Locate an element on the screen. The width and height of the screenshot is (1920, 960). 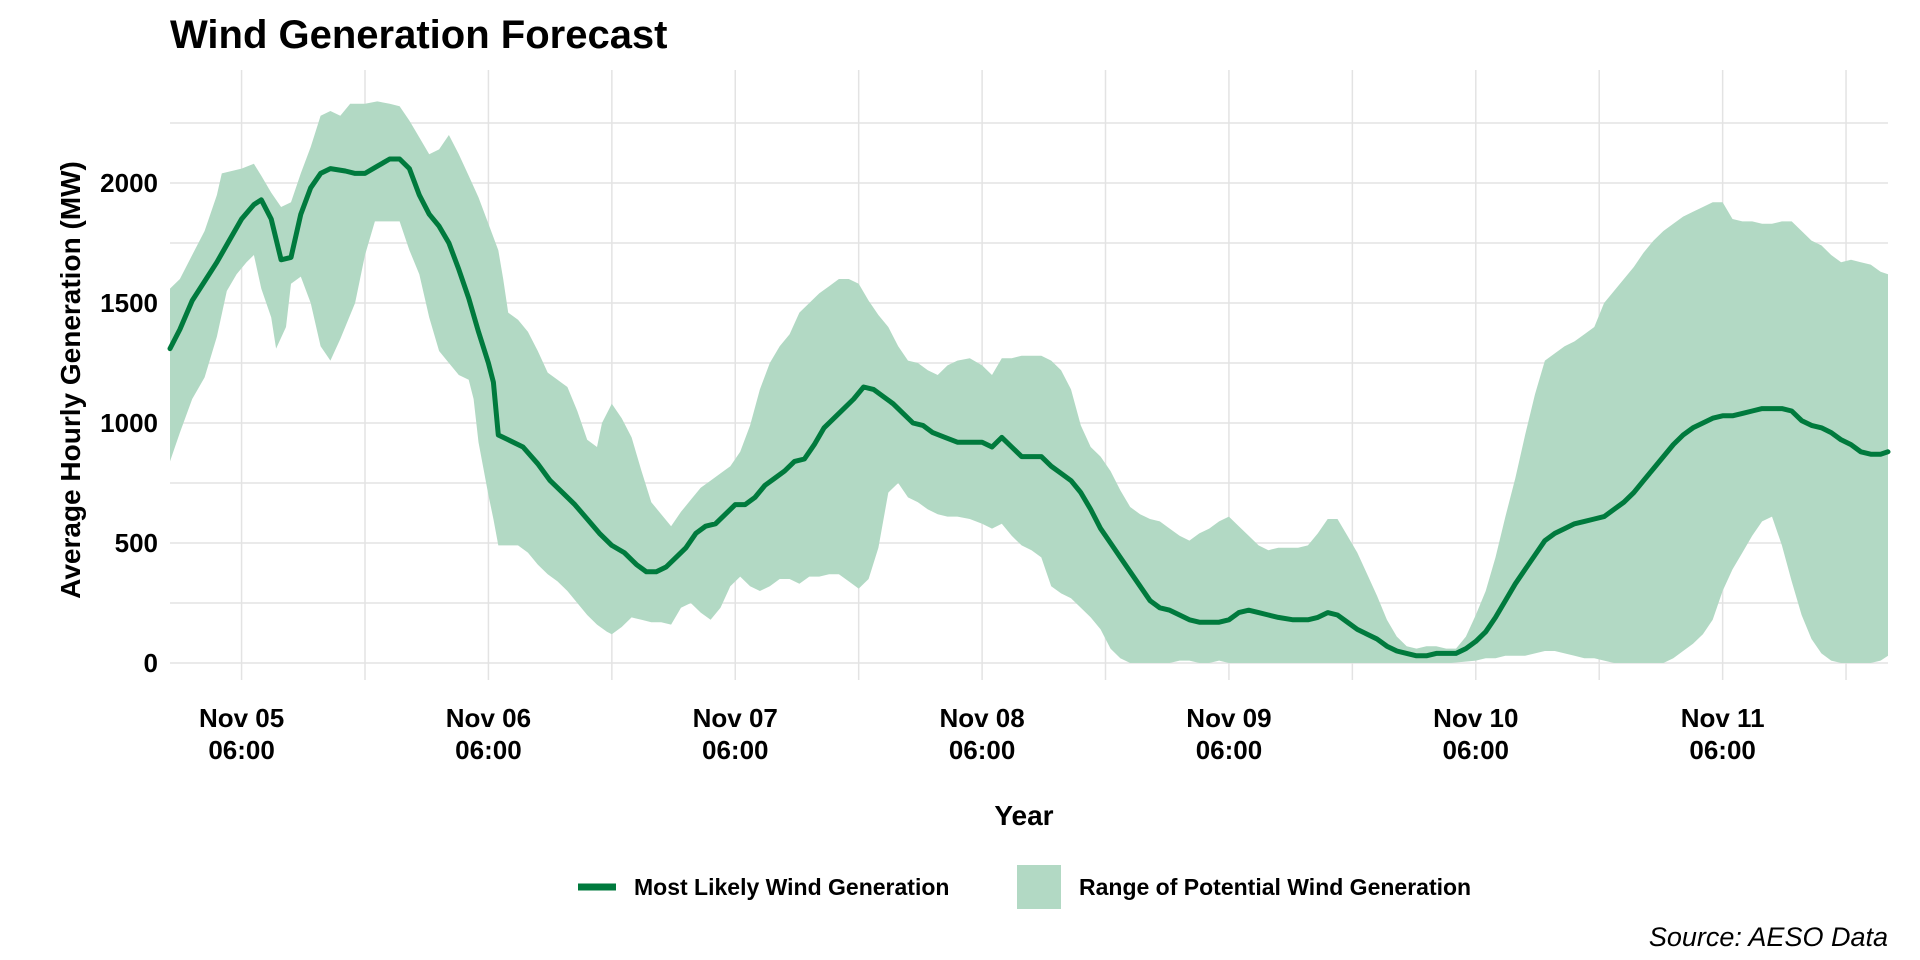
y-tick-label: 500 is located at coordinates (136, 543).